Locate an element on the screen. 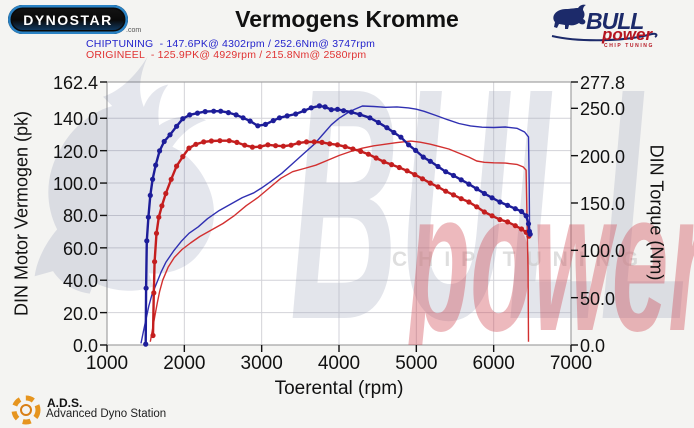 This screenshot has height=428, width=694. y-right-tick-label: 150.0 is located at coordinates (603, 203).